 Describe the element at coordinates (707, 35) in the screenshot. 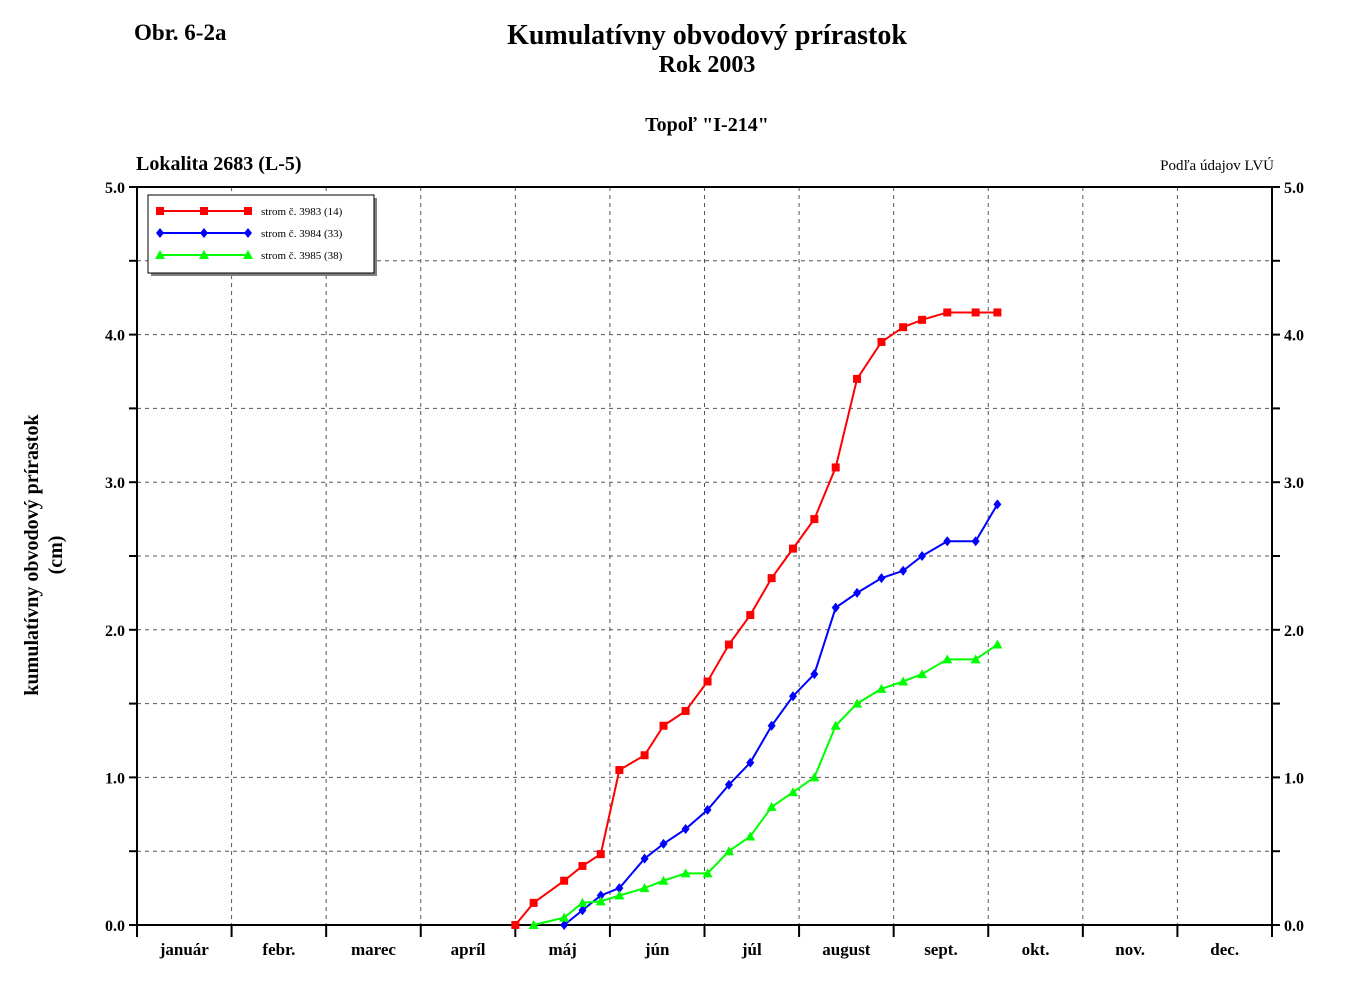

I see `chart-title: Kumulatívny obvodový prírastok` at that location.